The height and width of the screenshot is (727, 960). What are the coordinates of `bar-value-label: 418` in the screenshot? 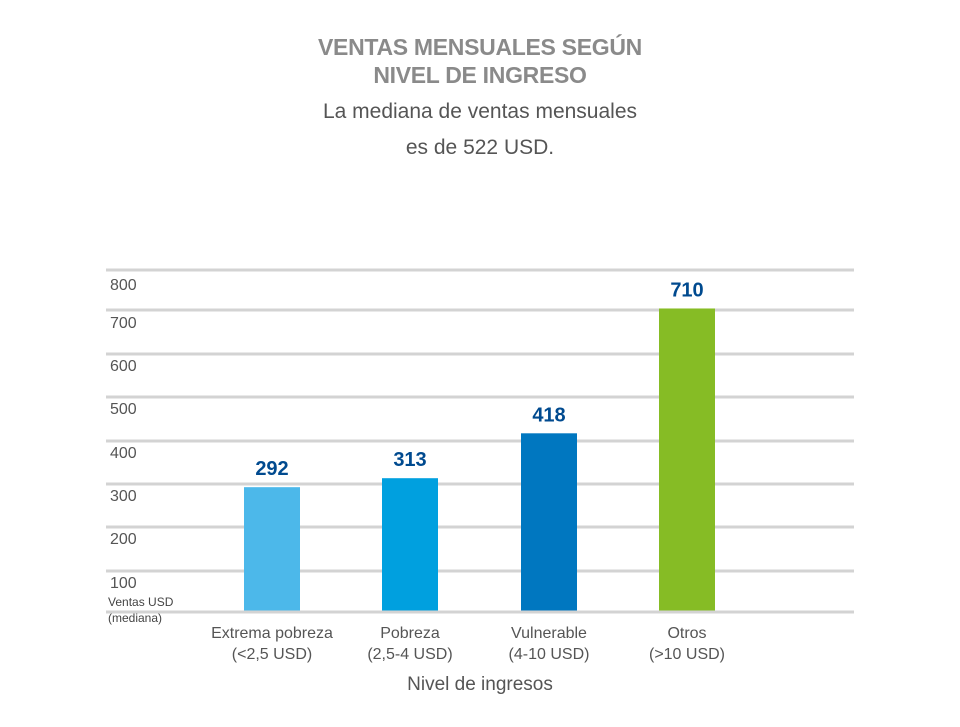 It's located at (548, 415).